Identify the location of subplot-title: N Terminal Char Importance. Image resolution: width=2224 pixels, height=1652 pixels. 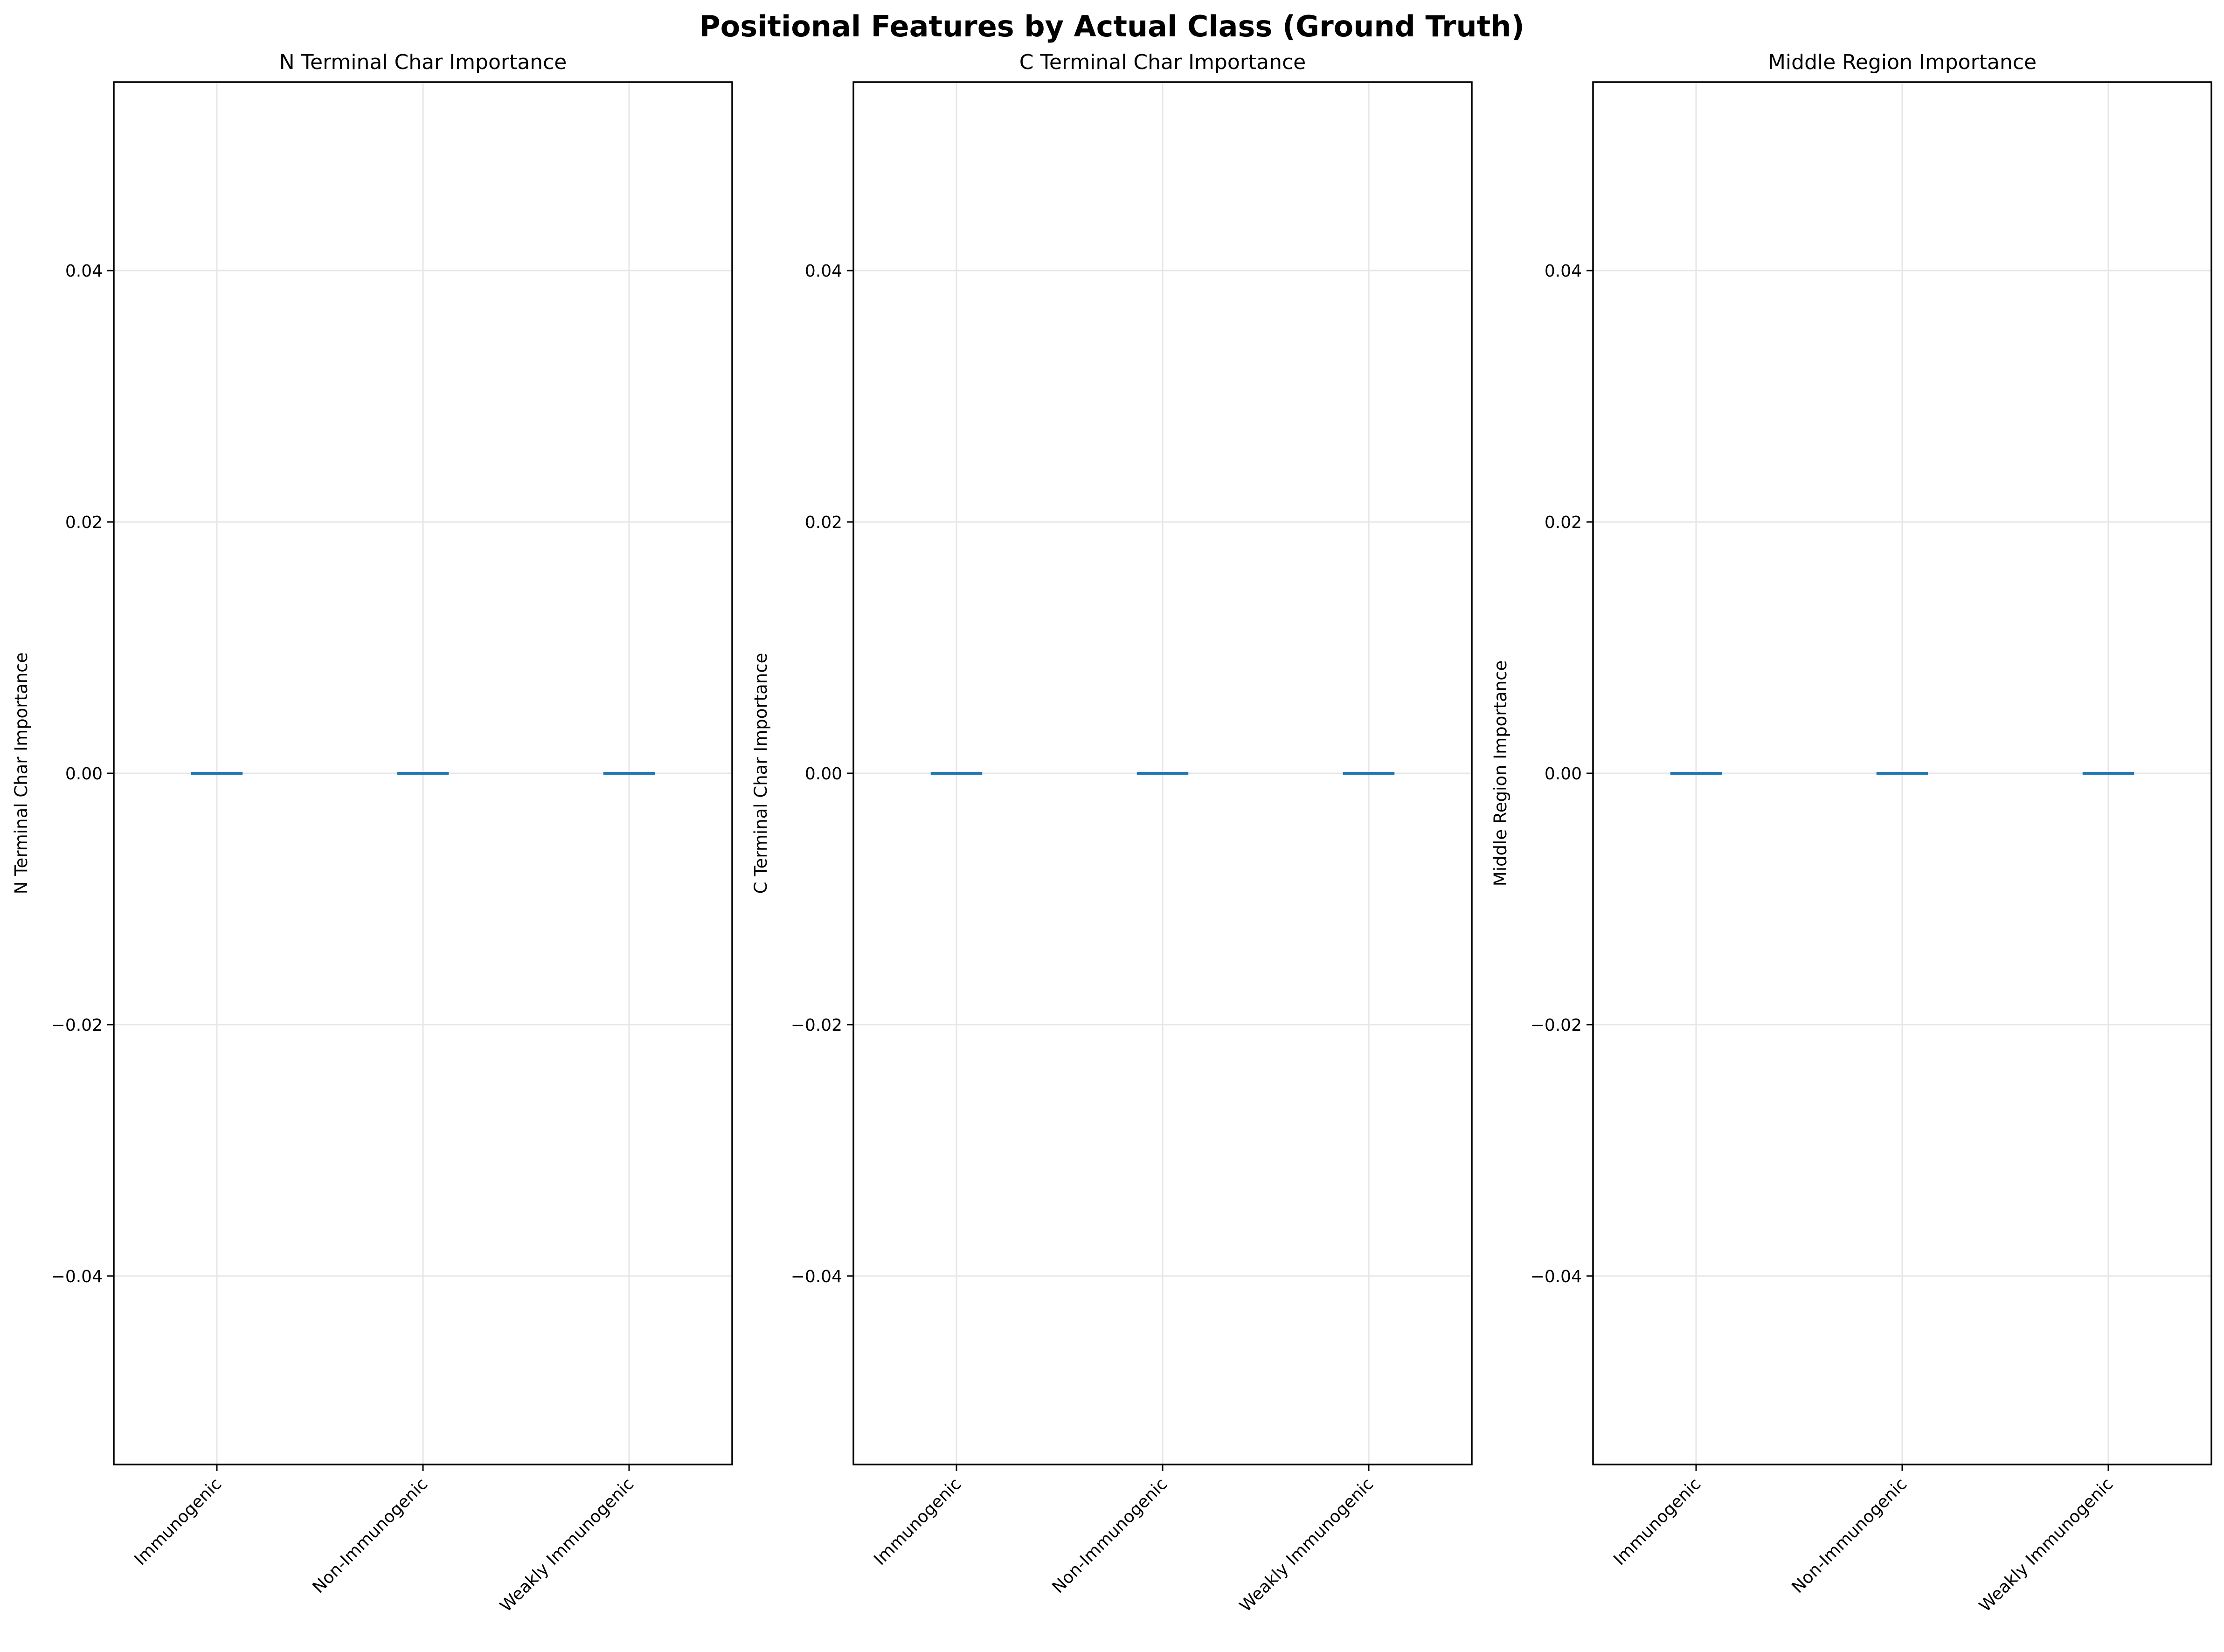
(423, 62).